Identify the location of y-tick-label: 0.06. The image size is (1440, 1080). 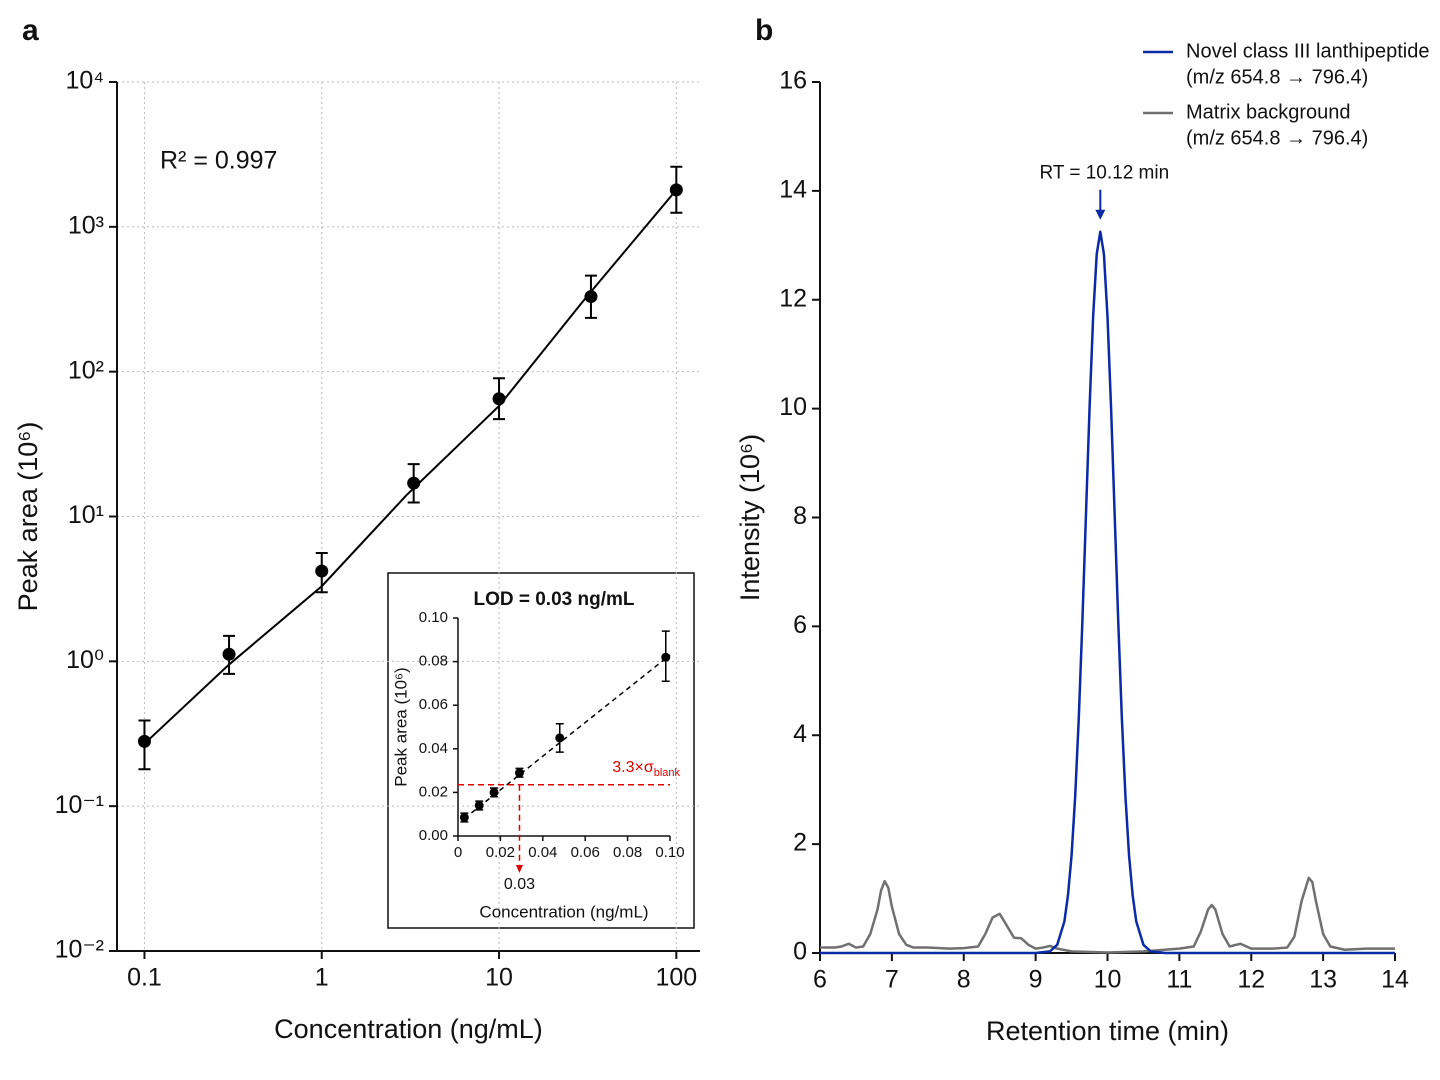
(433, 704).